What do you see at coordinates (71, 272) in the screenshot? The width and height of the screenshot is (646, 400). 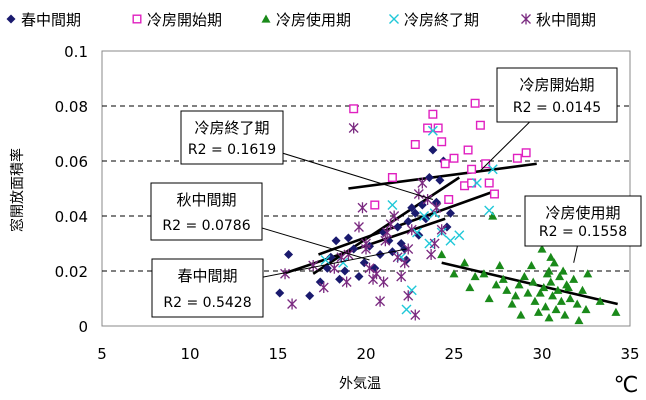 I see `y-tick-label: 0.02` at bounding box center [71, 272].